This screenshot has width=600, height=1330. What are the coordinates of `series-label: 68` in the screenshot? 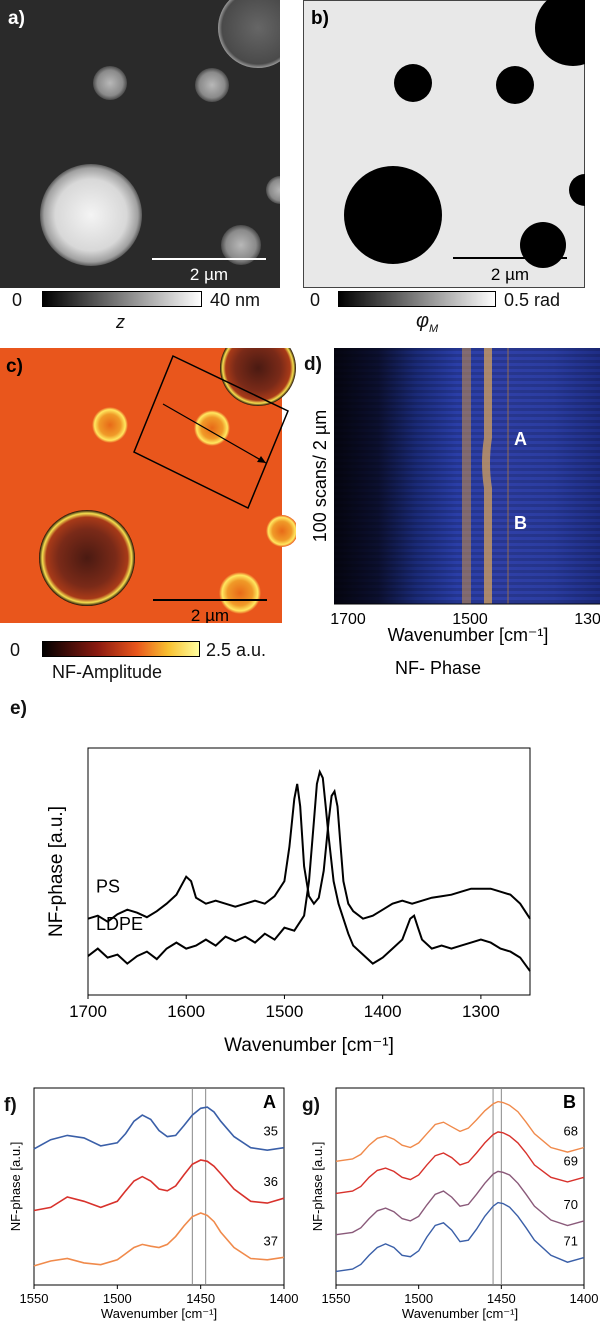 It's located at (571, 1130).